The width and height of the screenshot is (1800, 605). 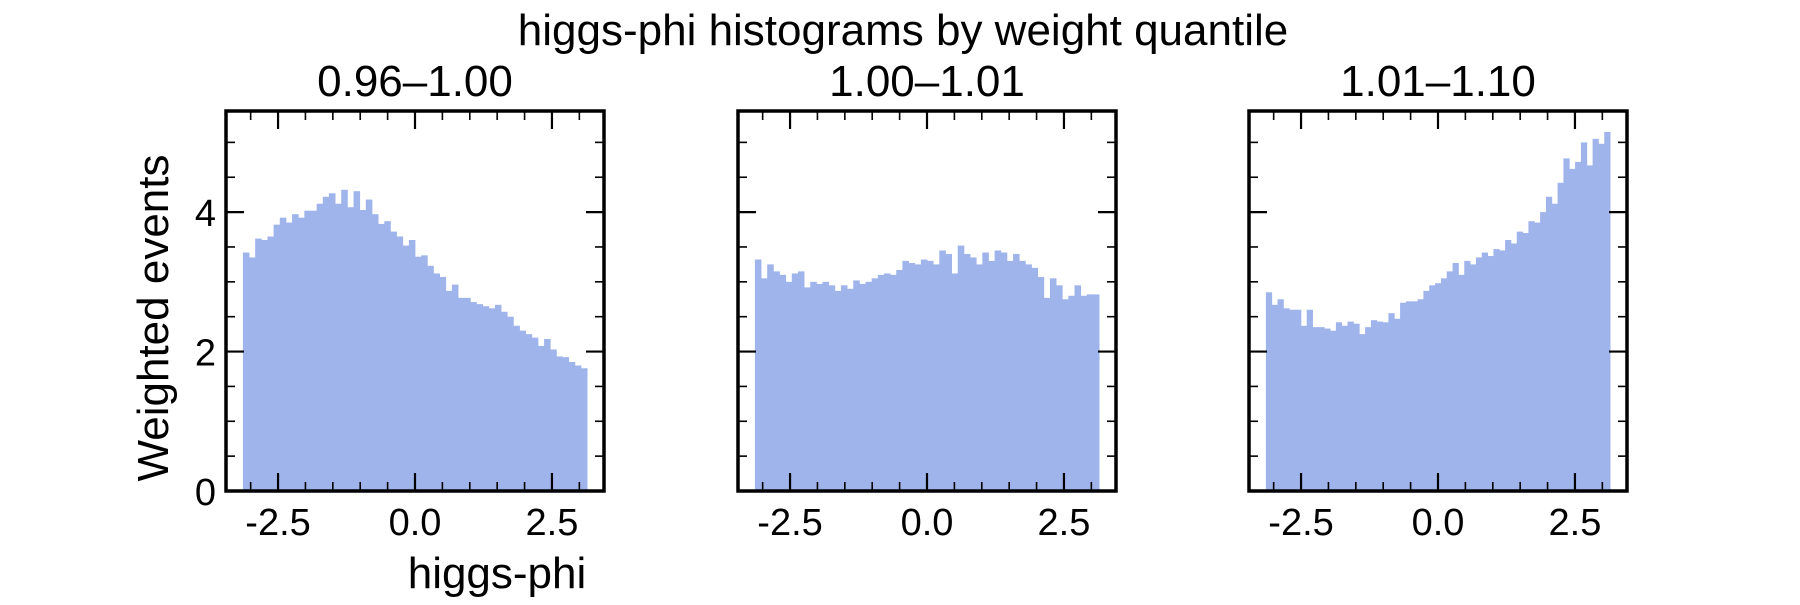 I want to click on x-axis-label: higgs-phi, so click(x=497, y=573).